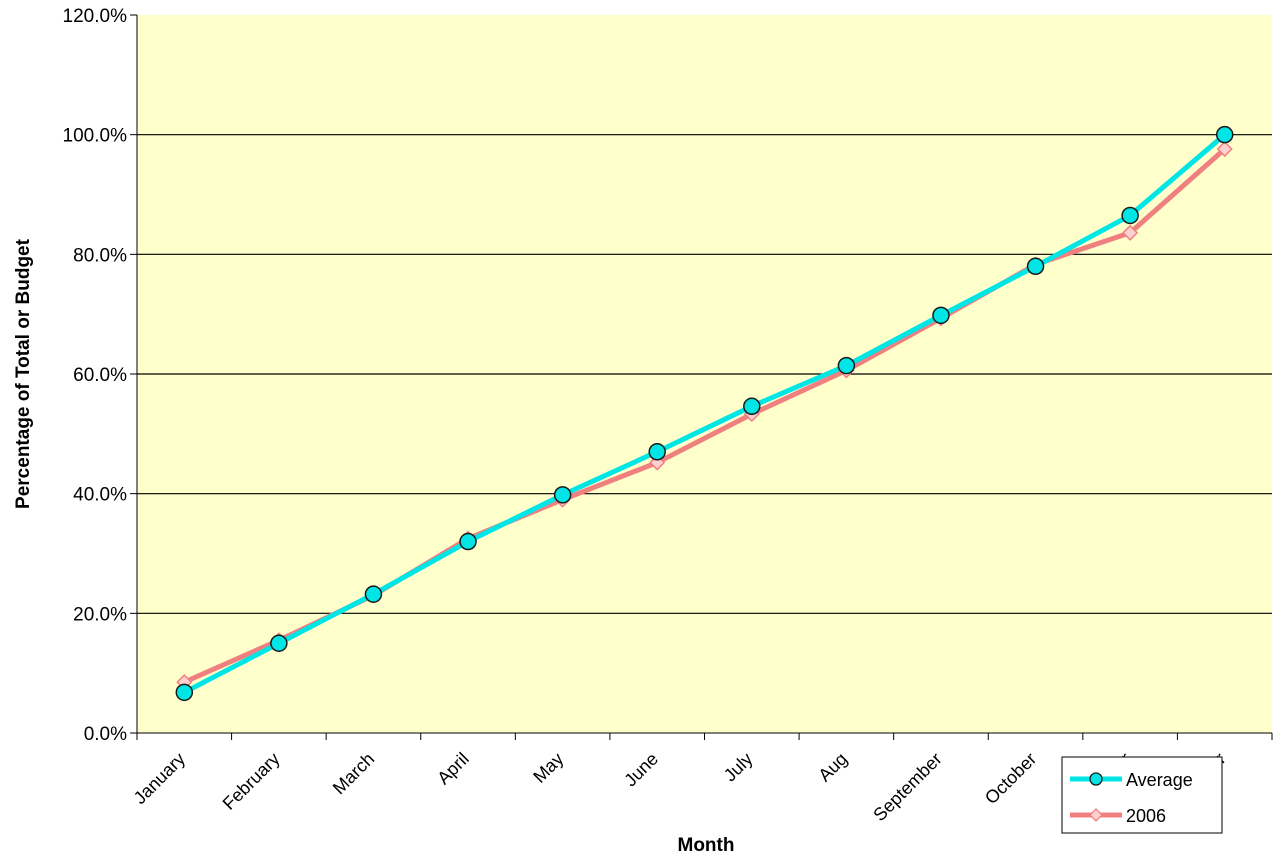 The width and height of the screenshot is (1281, 867). Describe the element at coordinates (100, 614) in the screenshot. I see `y-tick-label: 20.0%` at that location.